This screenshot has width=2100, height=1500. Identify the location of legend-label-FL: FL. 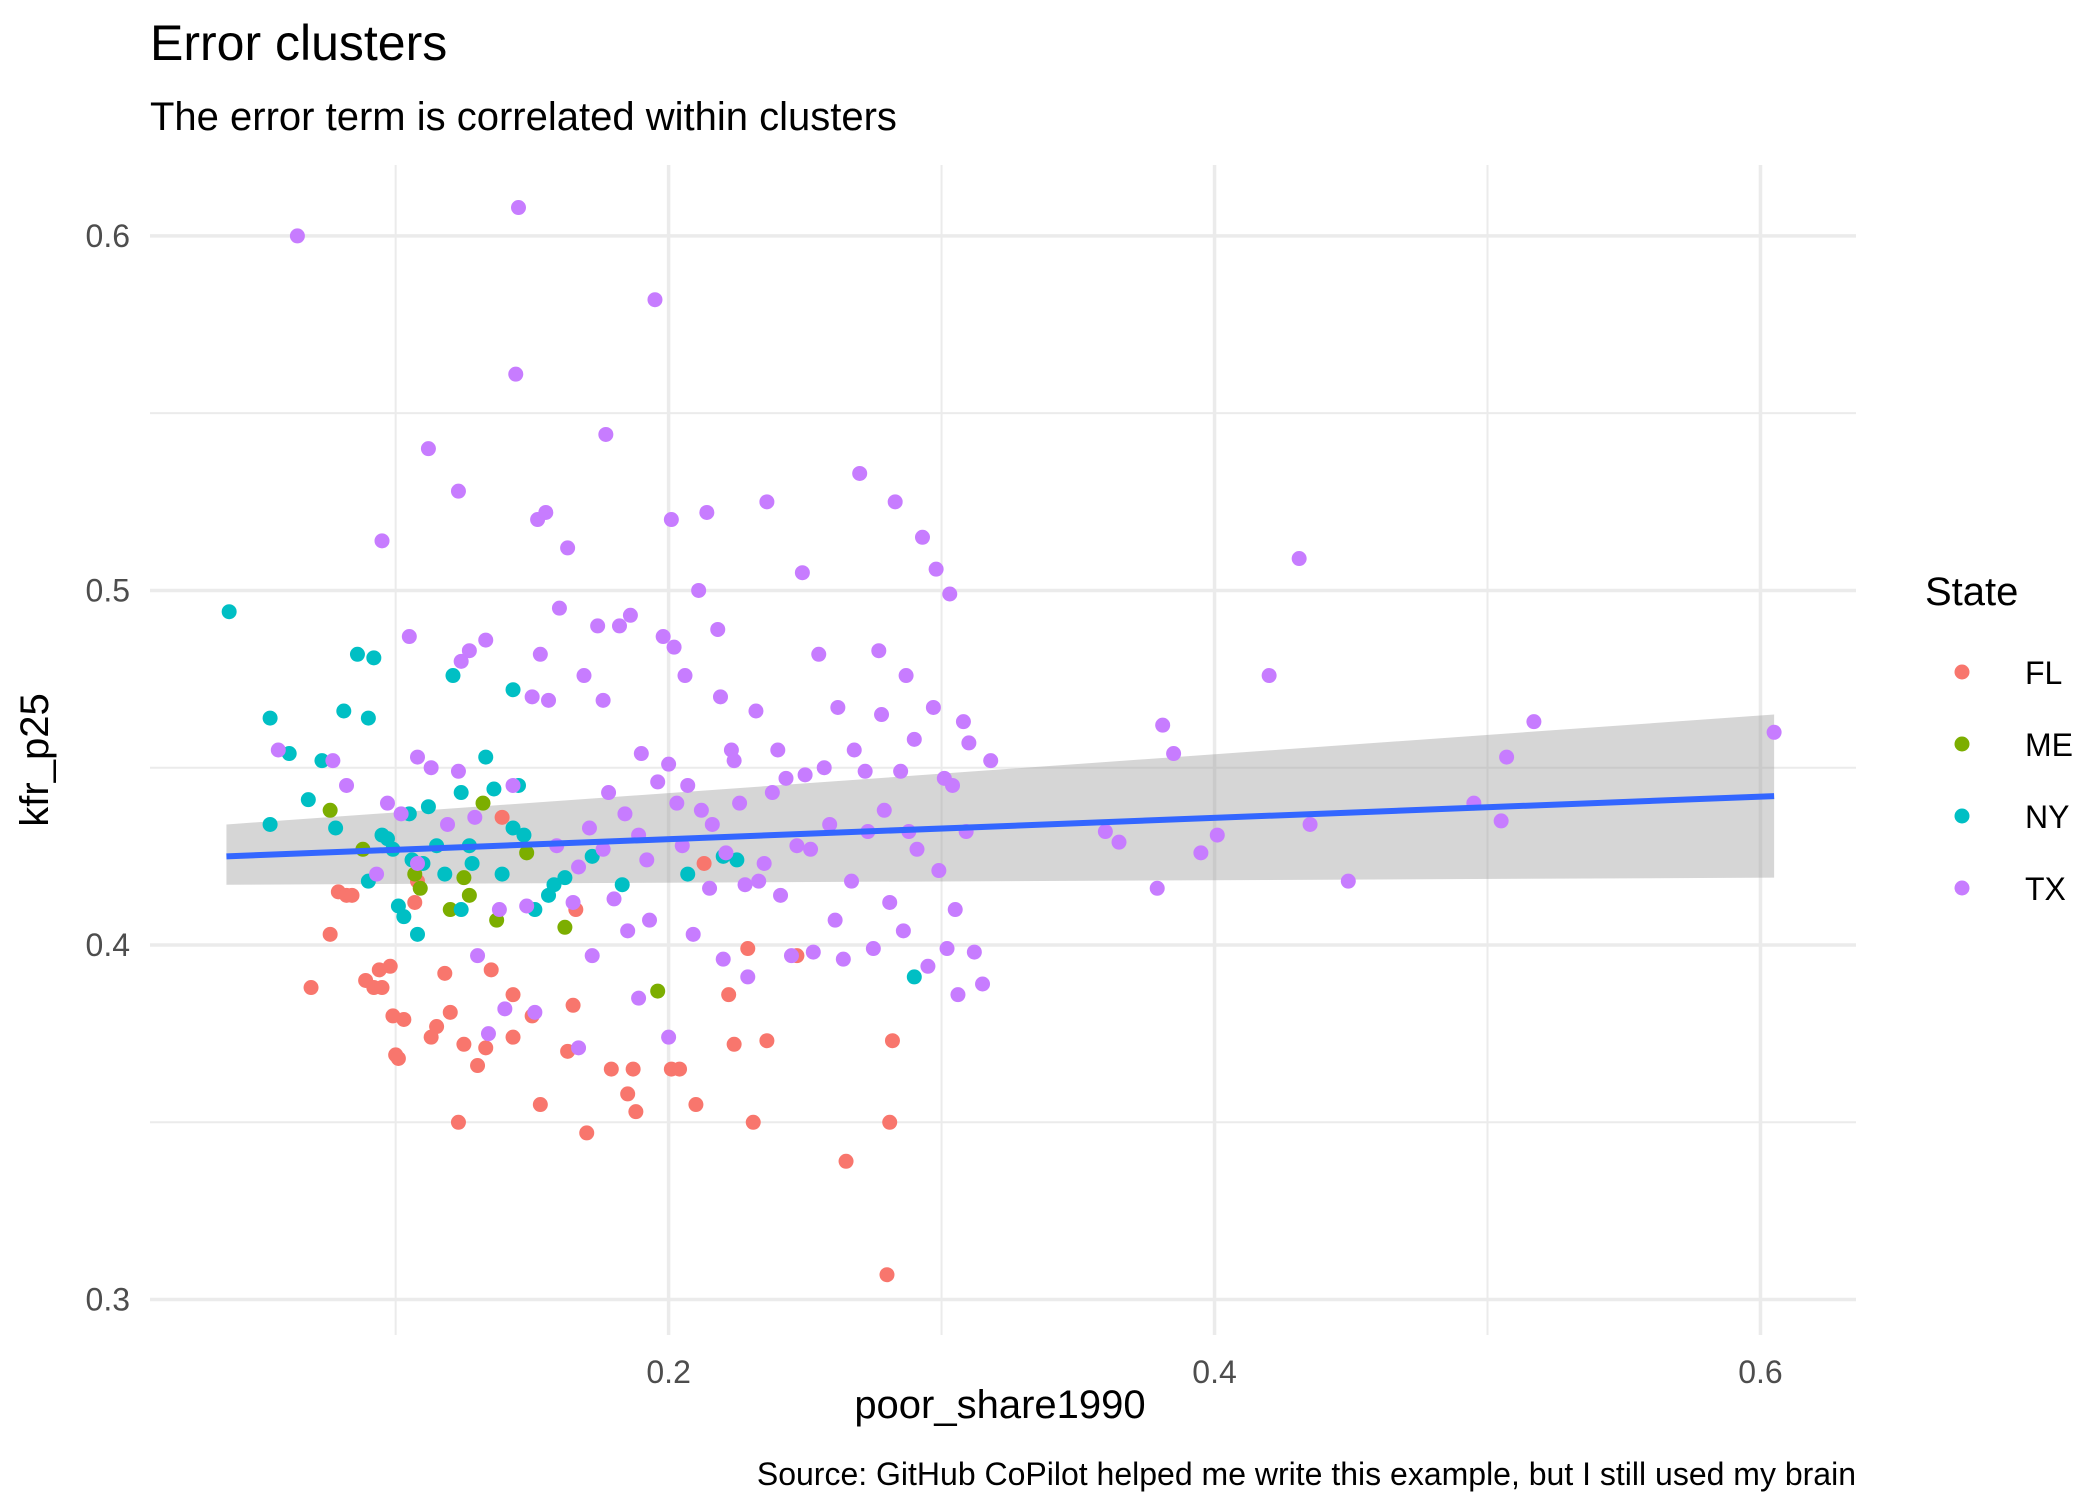
(2043, 673).